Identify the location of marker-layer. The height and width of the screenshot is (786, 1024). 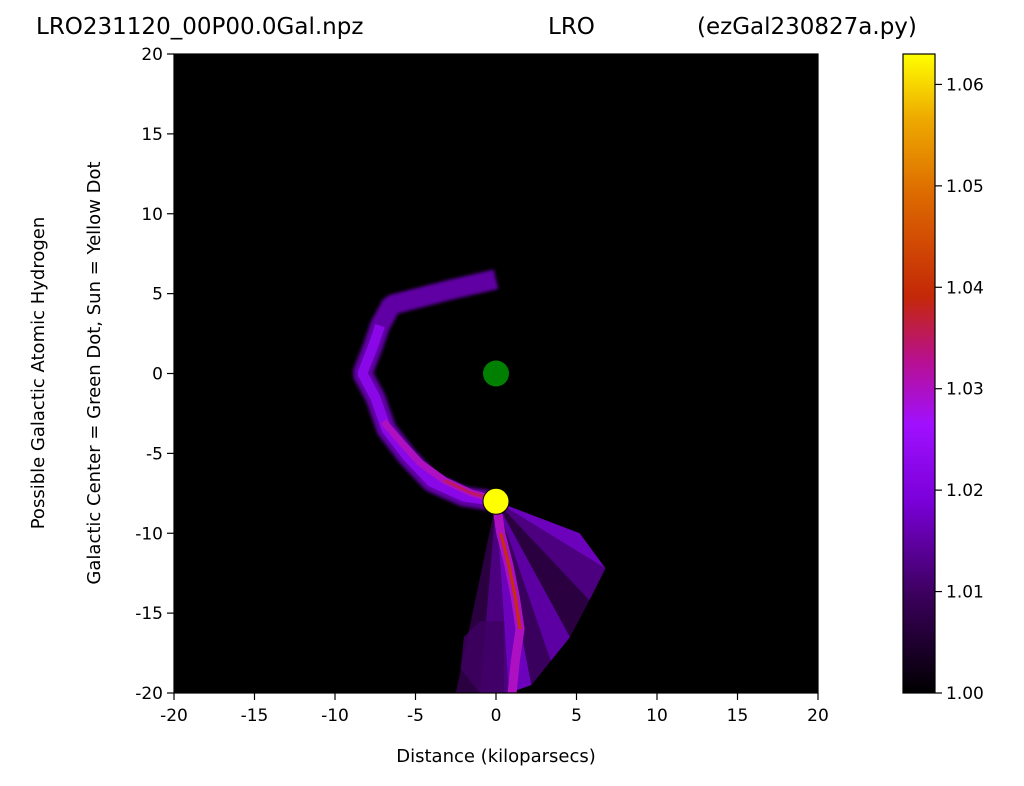
(496, 437).